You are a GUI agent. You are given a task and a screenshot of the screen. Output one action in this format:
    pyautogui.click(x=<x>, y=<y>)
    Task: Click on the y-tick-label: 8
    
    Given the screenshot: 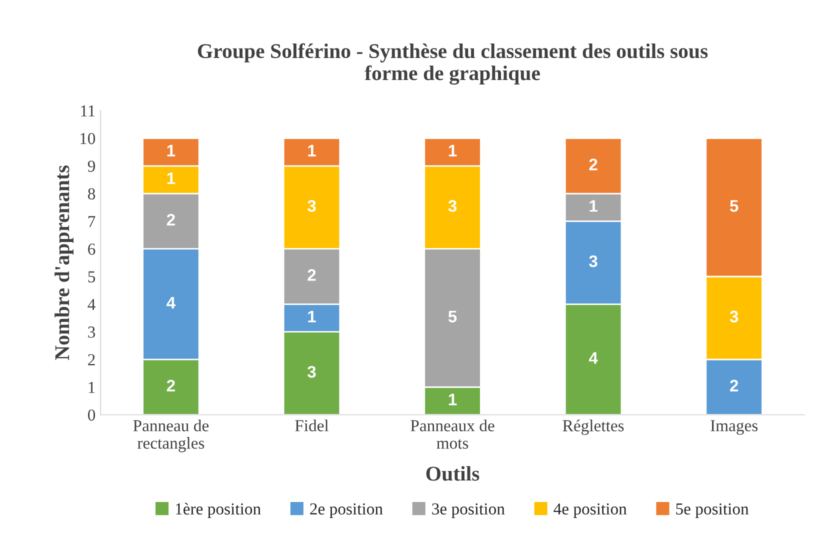 What is the action you would take?
    pyautogui.click(x=92, y=194)
    